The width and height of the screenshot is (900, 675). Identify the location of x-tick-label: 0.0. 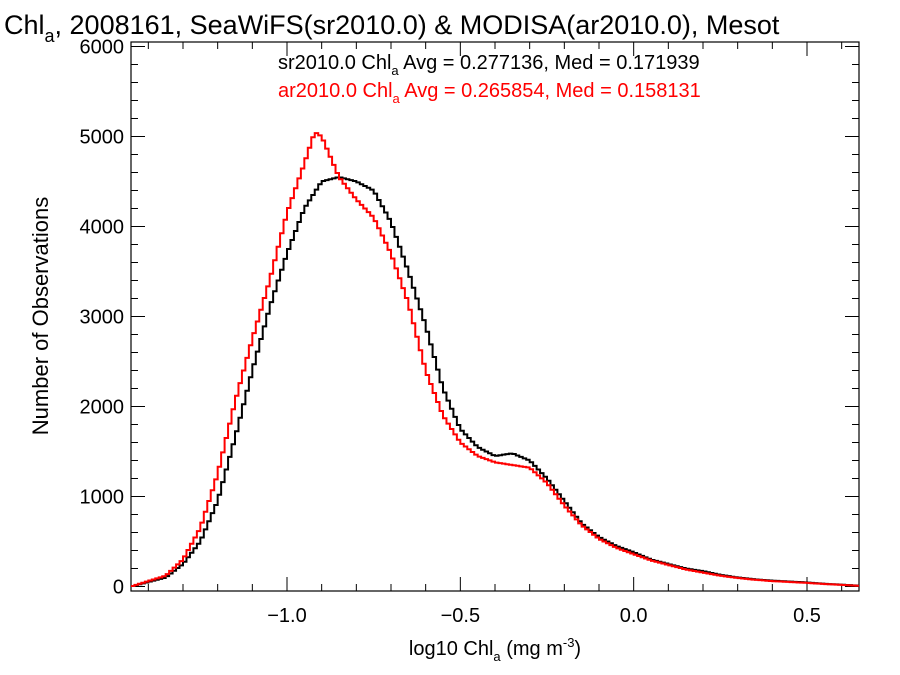
(634, 616).